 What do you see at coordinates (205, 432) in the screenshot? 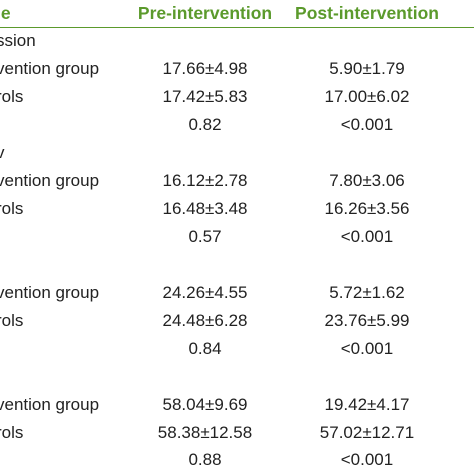
I see `pre-value: 58.38±12.58` at bounding box center [205, 432].